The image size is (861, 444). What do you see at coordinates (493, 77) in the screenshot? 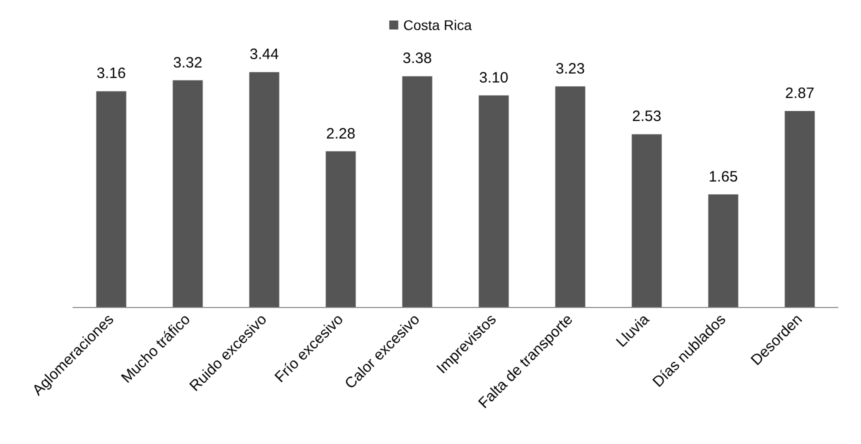
I see `data-label: 3.10` at bounding box center [493, 77].